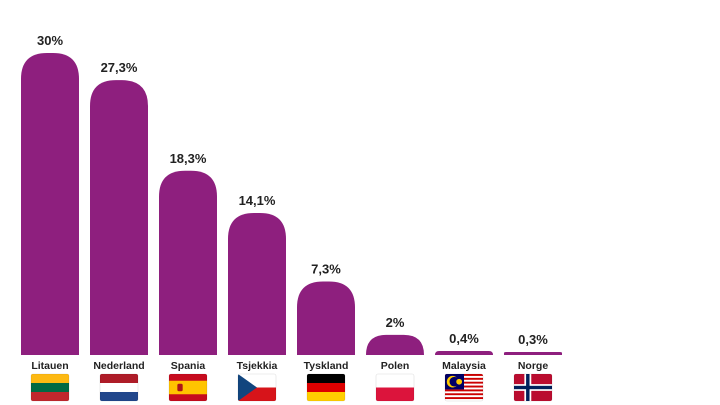 The image size is (720, 405). Describe the element at coordinates (533, 339) in the screenshot. I see `value-label: 0,3%` at that location.